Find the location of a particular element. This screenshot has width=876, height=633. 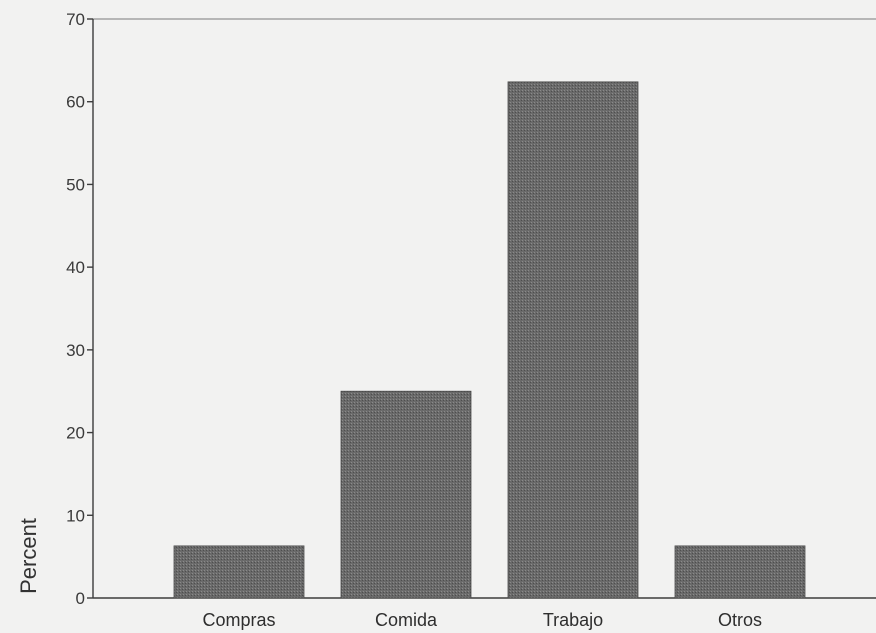

bar-comida is located at coordinates (406, 494).